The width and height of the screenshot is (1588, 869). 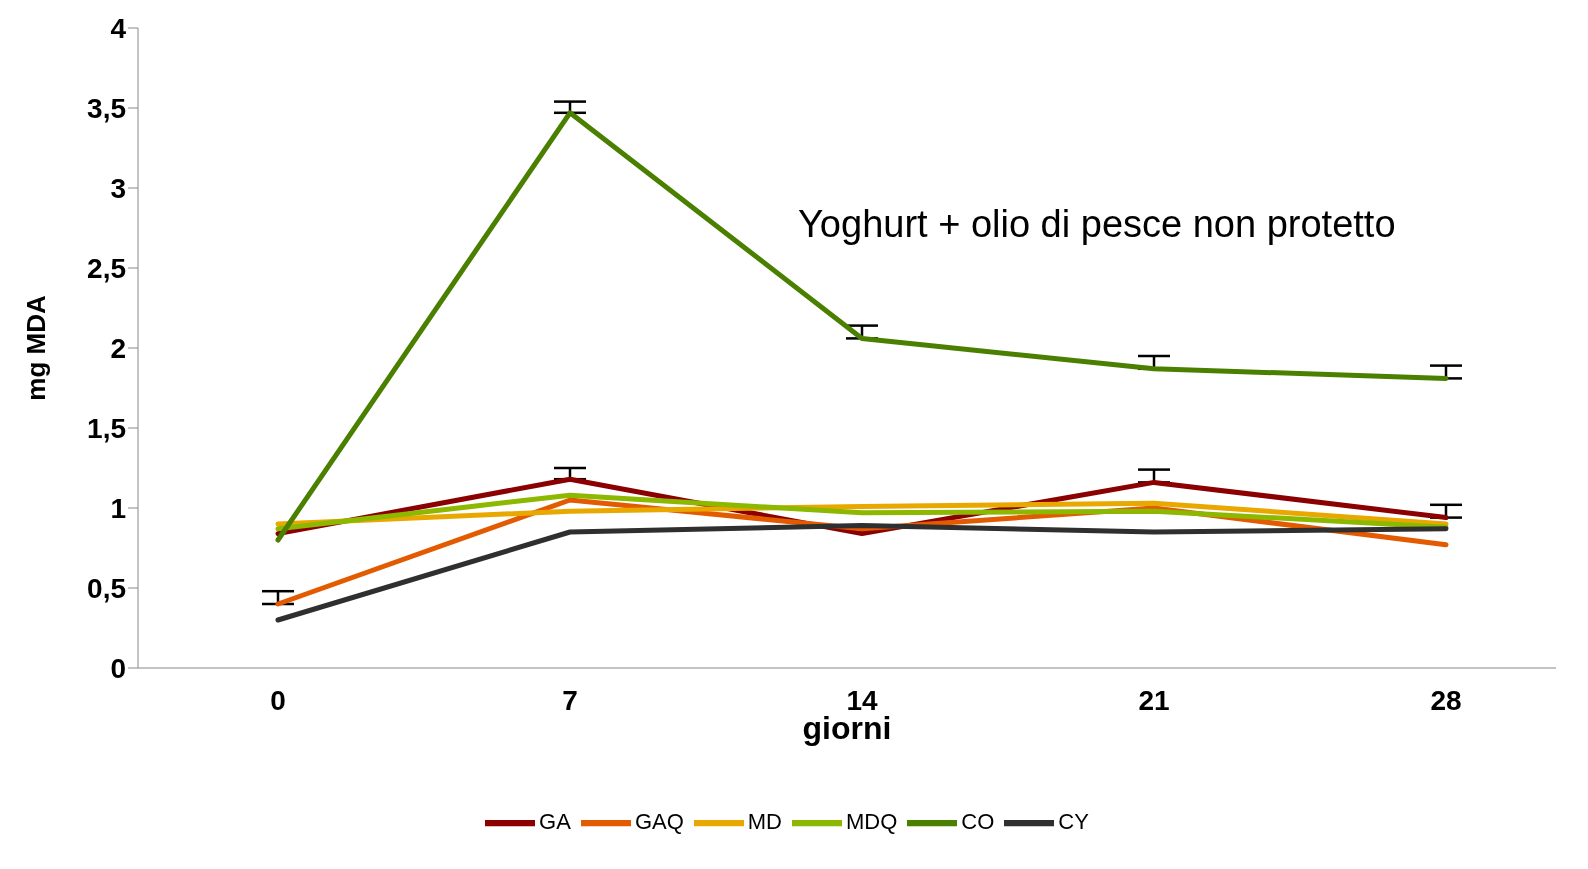 I want to click on y-tick-label: 3,5, so click(x=106, y=108).